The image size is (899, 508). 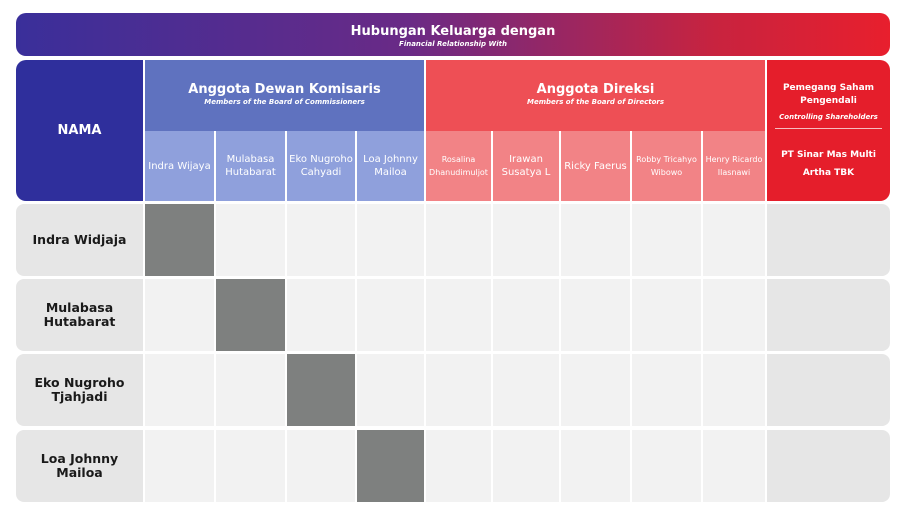 I want to click on shareholders-divider, so click(x=828, y=128).